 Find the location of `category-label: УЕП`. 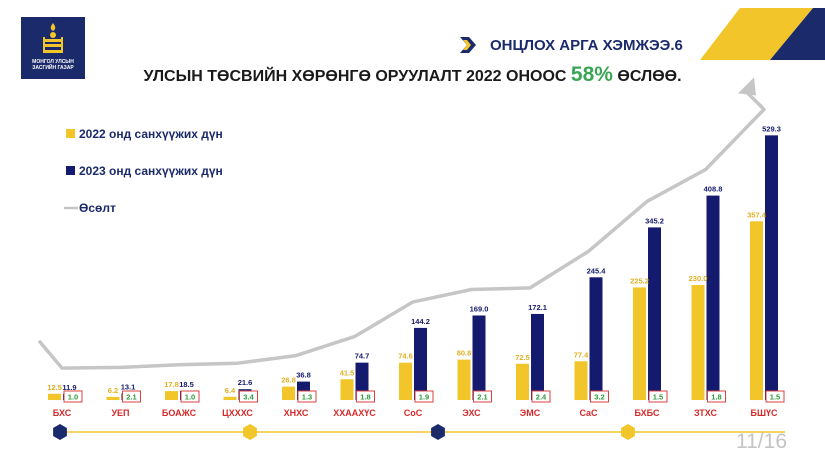

category-label: УЕП is located at coordinates (120, 413).